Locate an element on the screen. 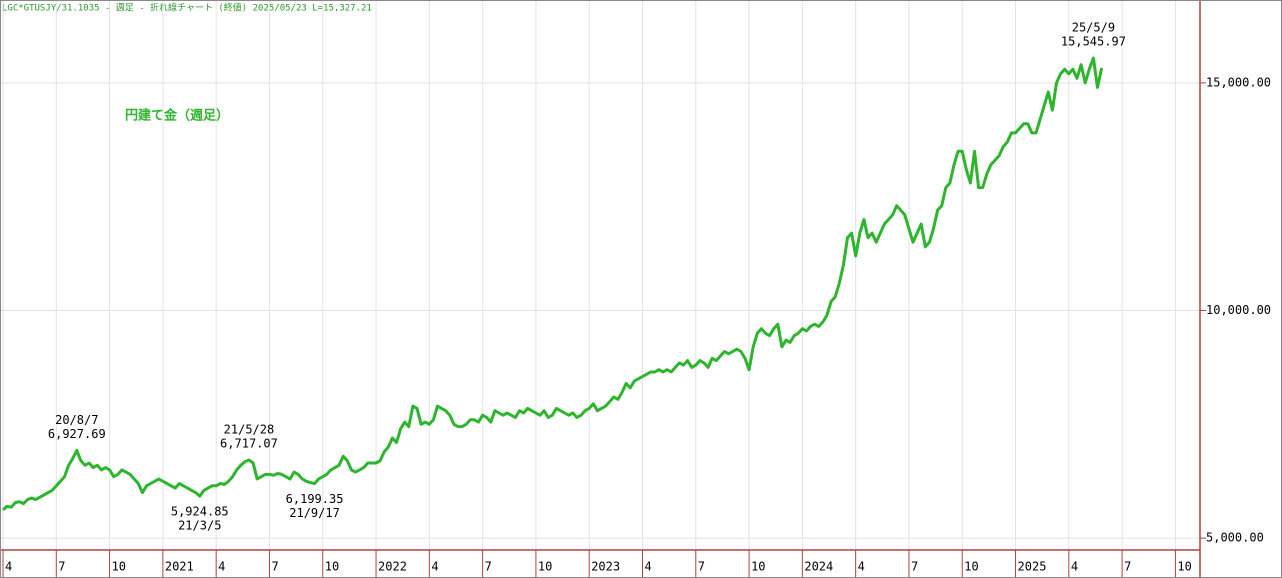 The image size is (1282, 578). annotation-value: 15,545.97 is located at coordinates (1093, 42).